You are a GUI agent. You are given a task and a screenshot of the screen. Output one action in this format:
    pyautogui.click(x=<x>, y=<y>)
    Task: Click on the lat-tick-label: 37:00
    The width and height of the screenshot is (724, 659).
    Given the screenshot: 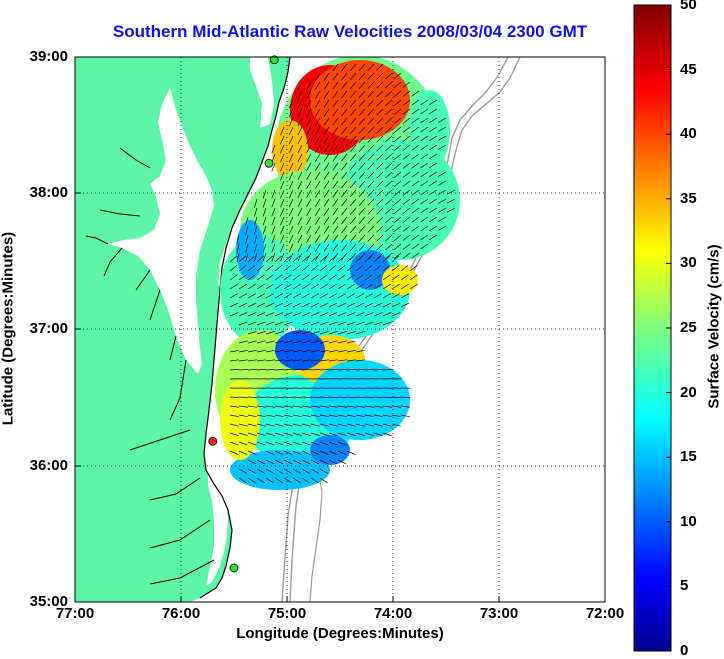 What is the action you would take?
    pyautogui.click(x=48, y=328)
    